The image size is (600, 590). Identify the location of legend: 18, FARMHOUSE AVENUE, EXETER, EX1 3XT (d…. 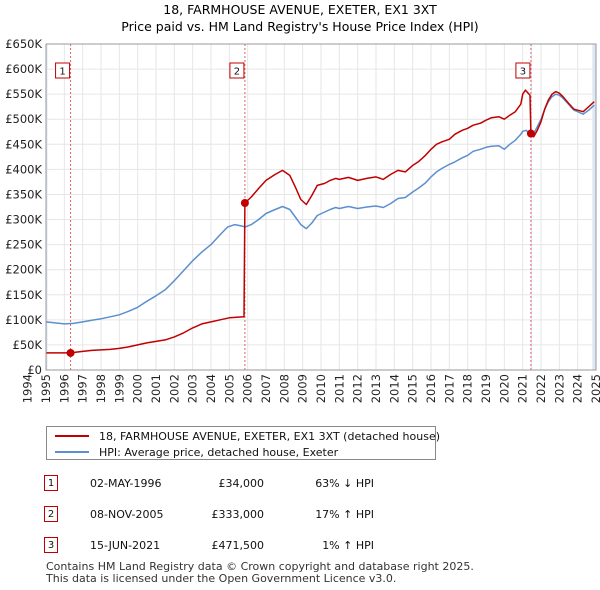
(243, 443).